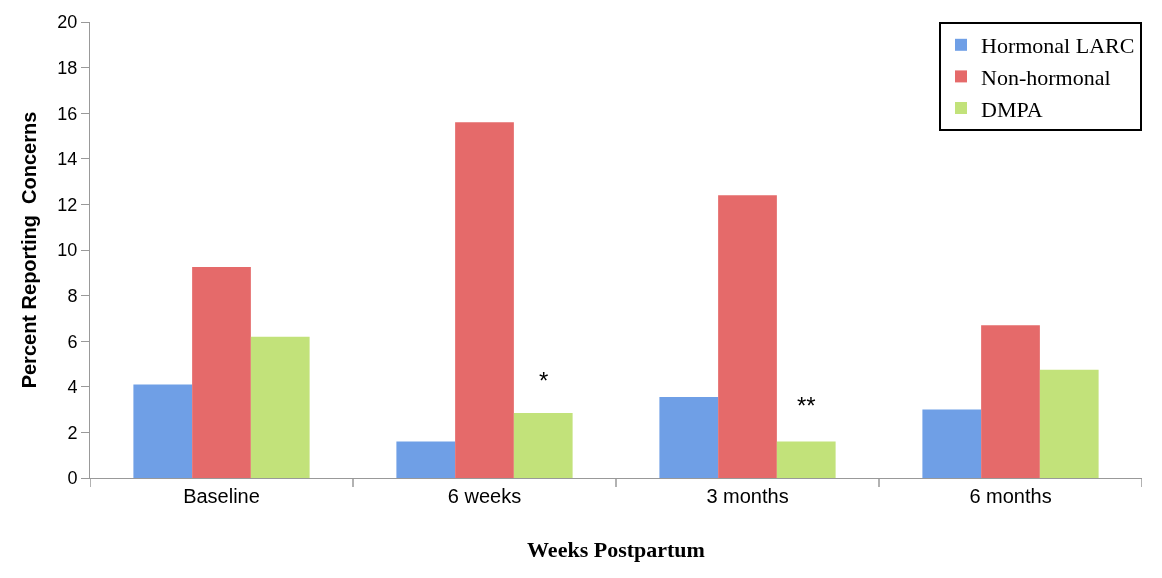 This screenshot has height=578, width=1162. Describe the element at coordinates (1058, 46) in the screenshot. I see `legend-label: Hormonal LARC` at that location.